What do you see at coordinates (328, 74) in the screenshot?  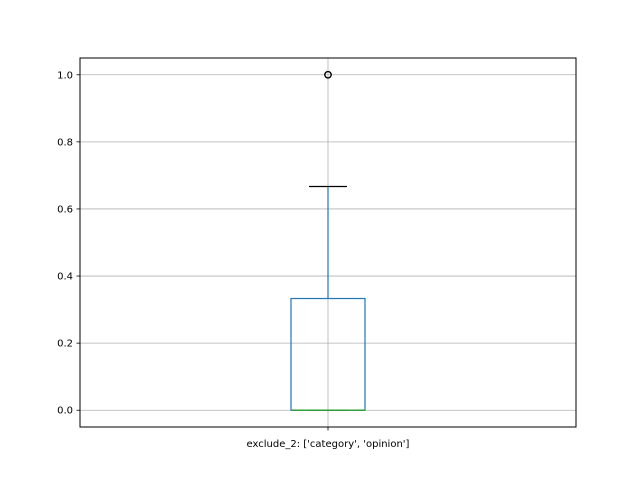 I see `outlier-point` at bounding box center [328, 74].